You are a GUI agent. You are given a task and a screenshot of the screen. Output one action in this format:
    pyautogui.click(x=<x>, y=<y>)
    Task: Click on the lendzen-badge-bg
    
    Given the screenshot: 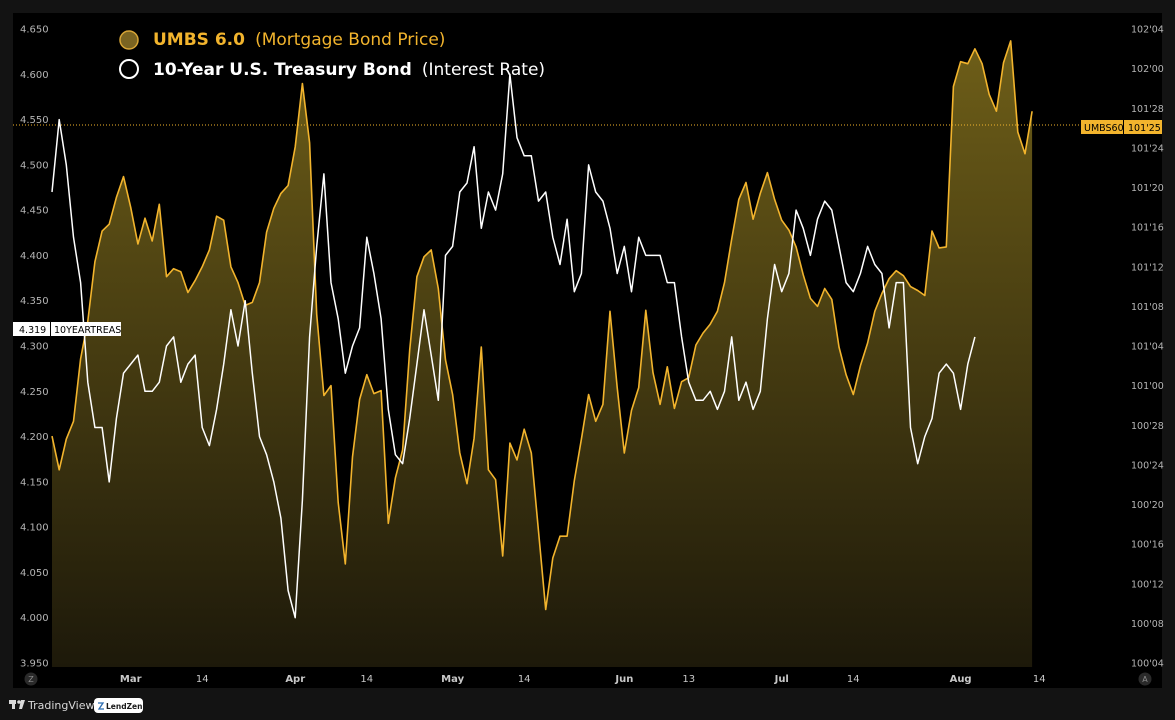 What is the action you would take?
    pyautogui.click(x=118, y=705)
    